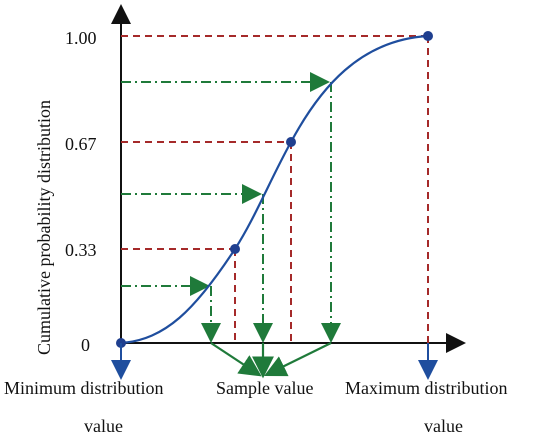 This screenshot has width=550, height=442. Describe the element at coordinates (443, 426) in the screenshot. I see `max-label-line2: value` at that location.